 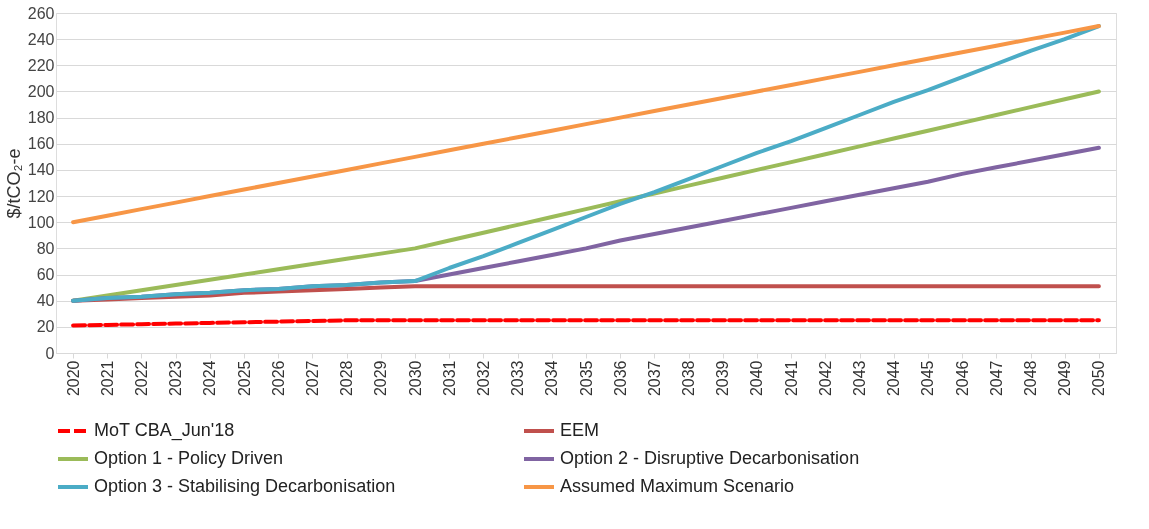 What do you see at coordinates (723, 378) in the screenshot?
I see `x-tick-label: 2039` at bounding box center [723, 378].